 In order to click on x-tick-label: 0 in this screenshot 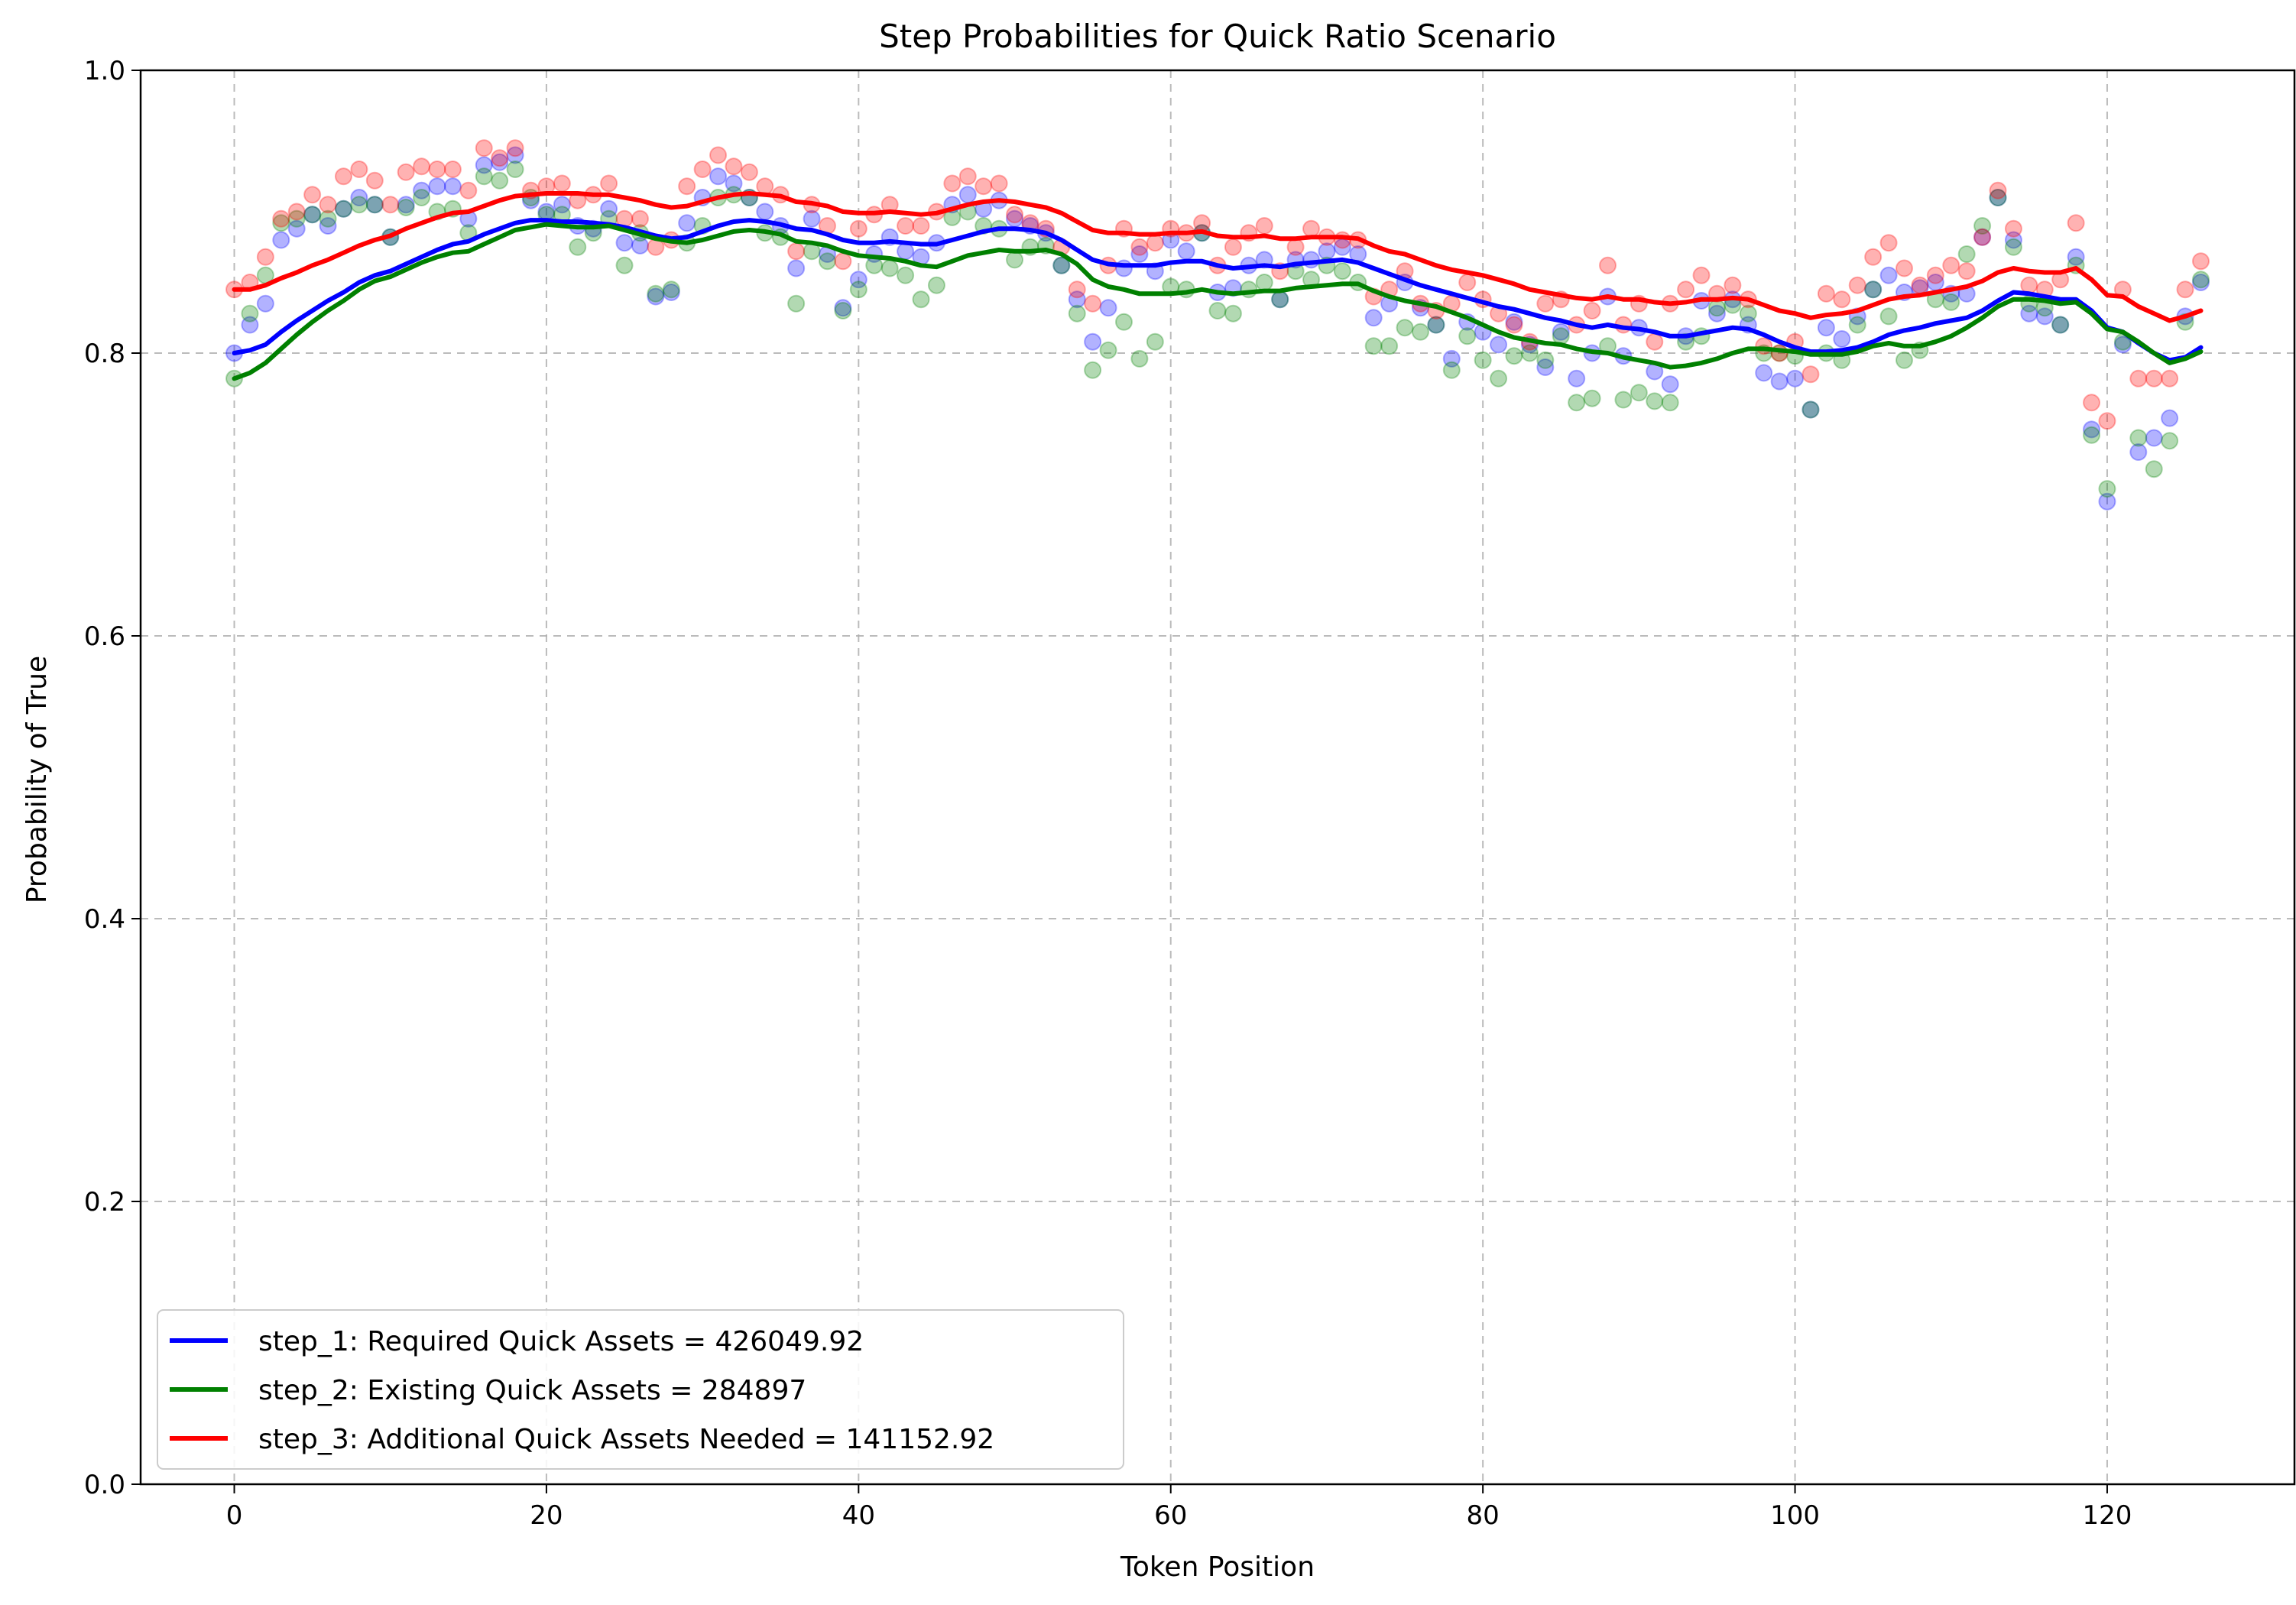, I will do `click(234, 1515)`.